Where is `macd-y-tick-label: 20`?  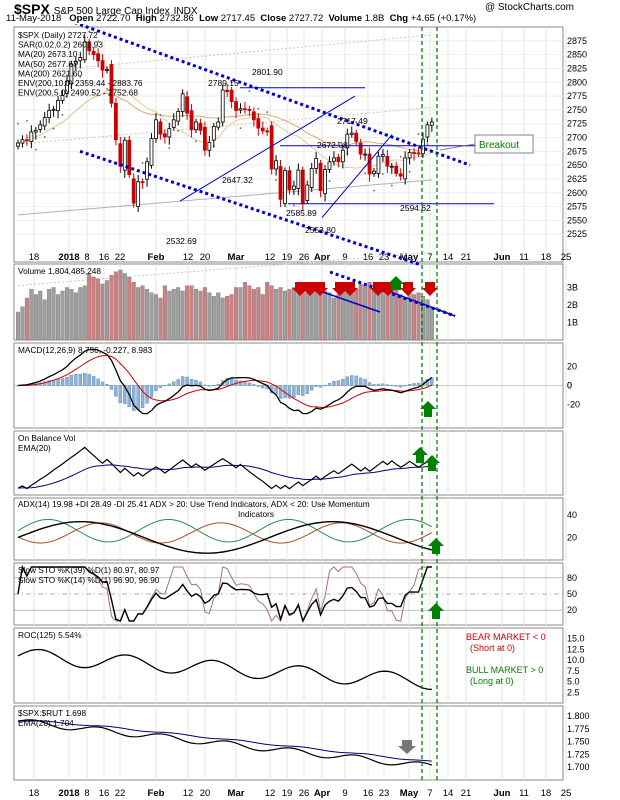 macd-y-tick-label: 20 is located at coordinates (572, 367).